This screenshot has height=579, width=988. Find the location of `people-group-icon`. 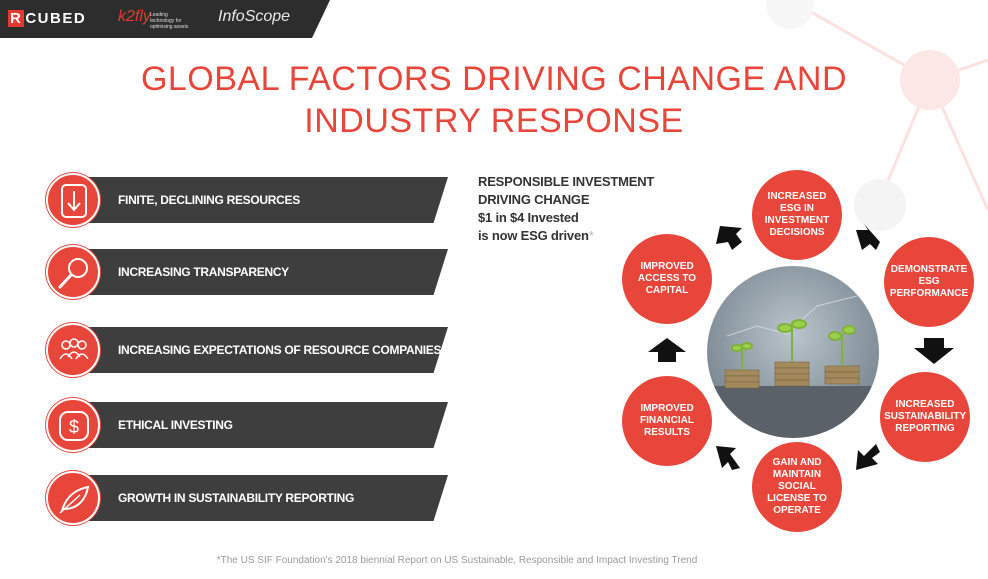

people-group-icon is located at coordinates (74, 349).